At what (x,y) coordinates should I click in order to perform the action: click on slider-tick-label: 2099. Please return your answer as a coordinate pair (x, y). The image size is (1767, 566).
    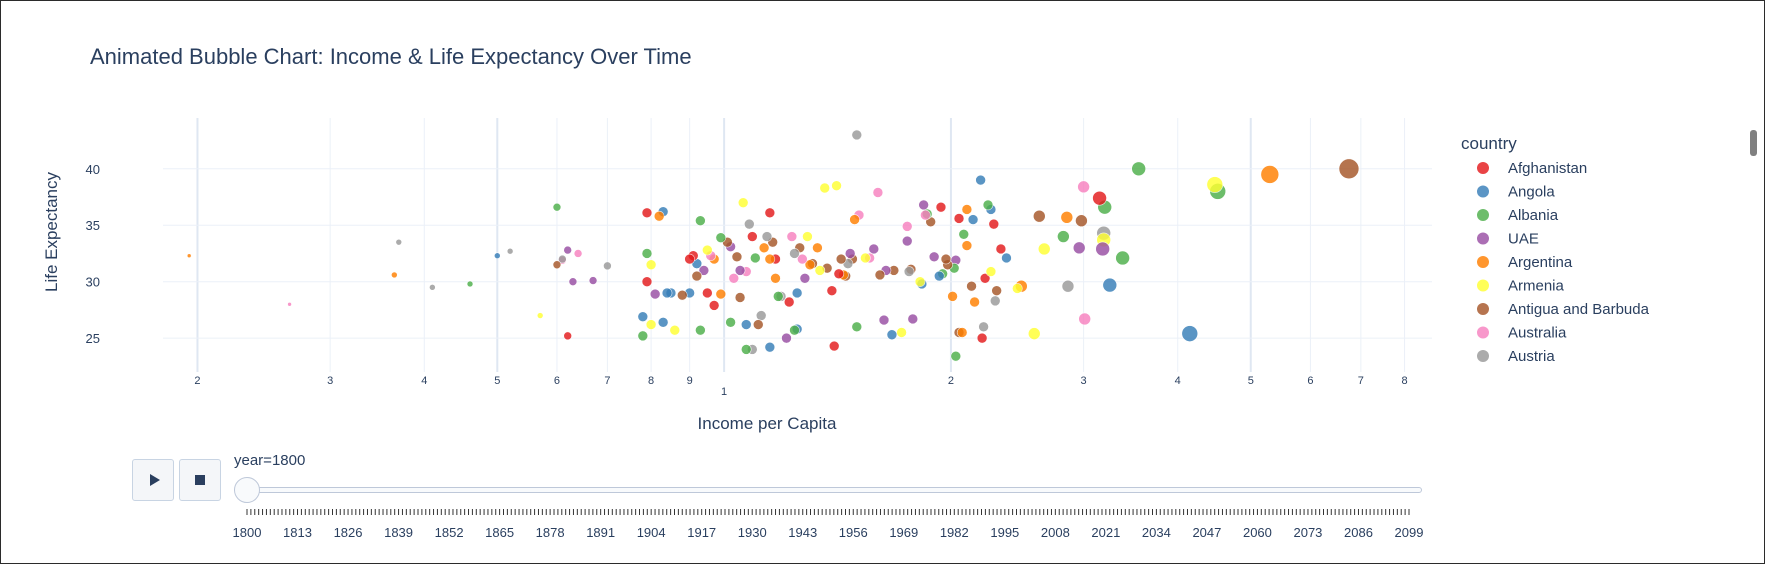
    Looking at the image, I should click on (1409, 532).